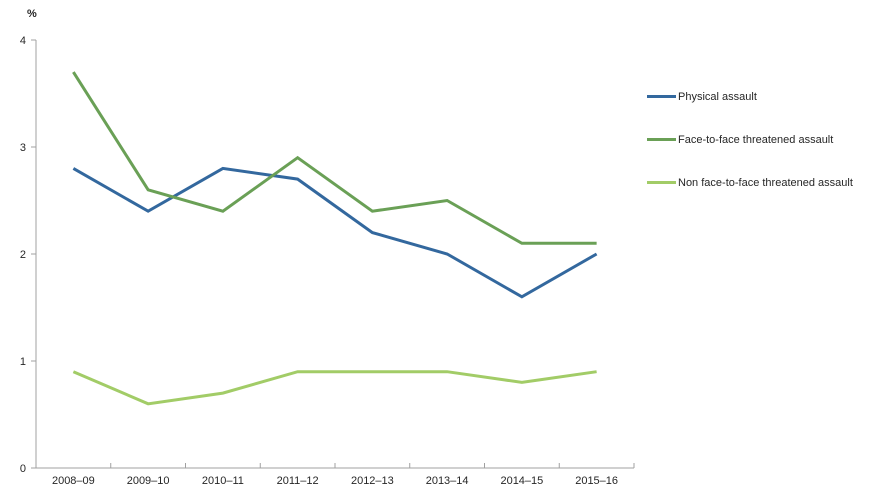  I want to click on y-axis-unit-label: %, so click(32, 14).